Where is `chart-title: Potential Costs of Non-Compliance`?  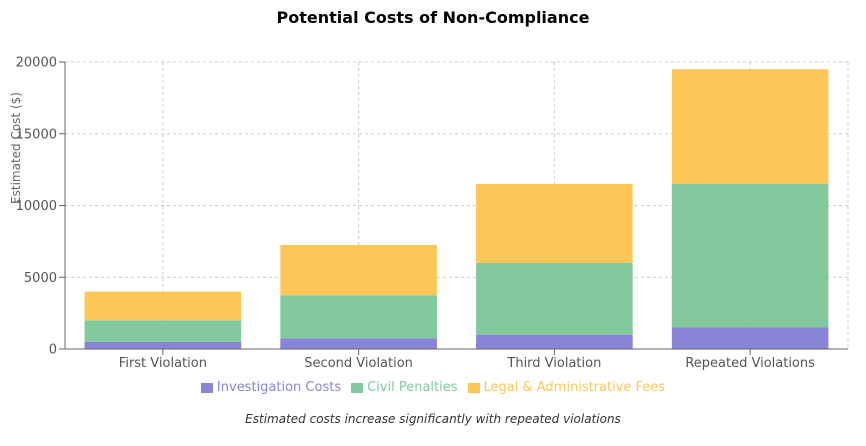
chart-title: Potential Costs of Non-Compliance is located at coordinates (433, 17).